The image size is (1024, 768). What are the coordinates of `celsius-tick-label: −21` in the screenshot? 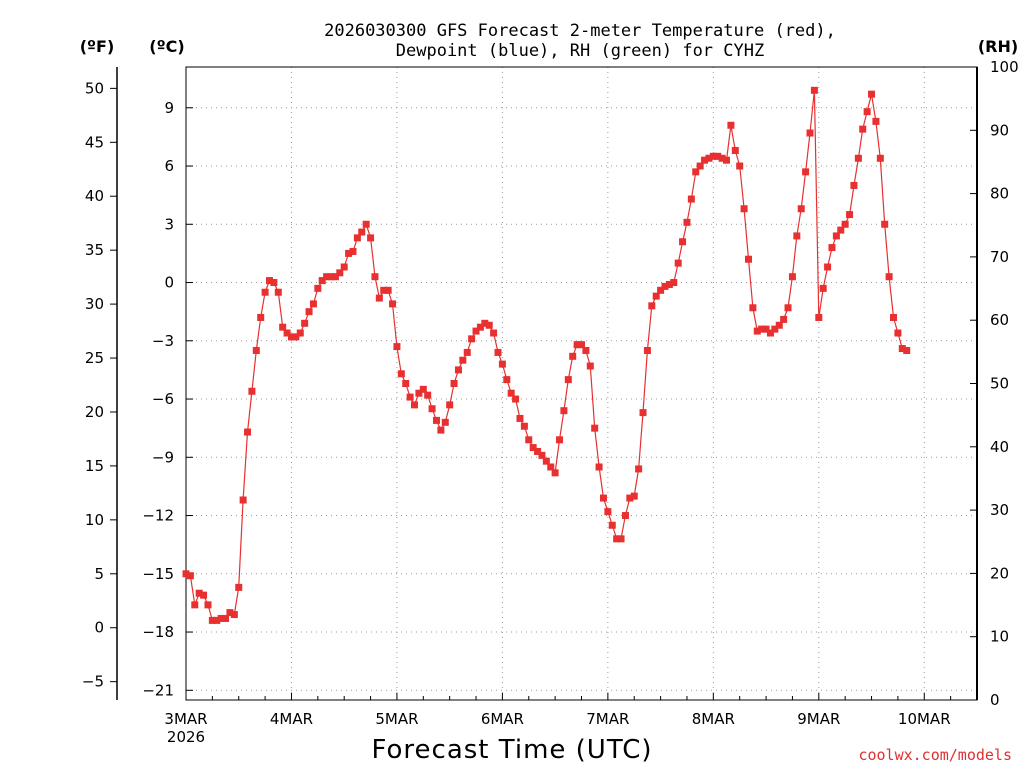 It's located at (158, 690).